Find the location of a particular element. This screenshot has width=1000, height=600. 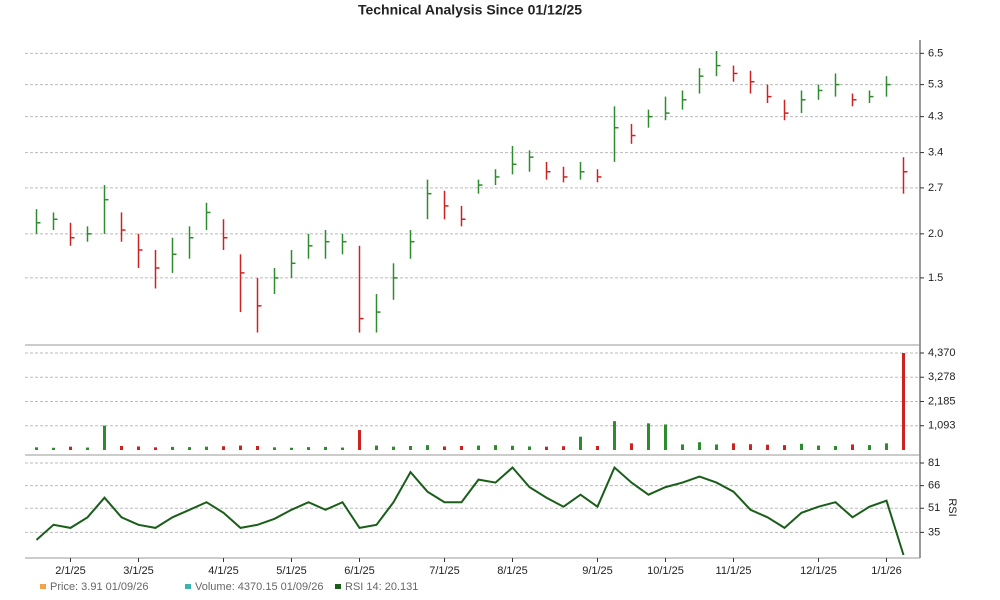

y-tick-label: 2,185 is located at coordinates (942, 401).